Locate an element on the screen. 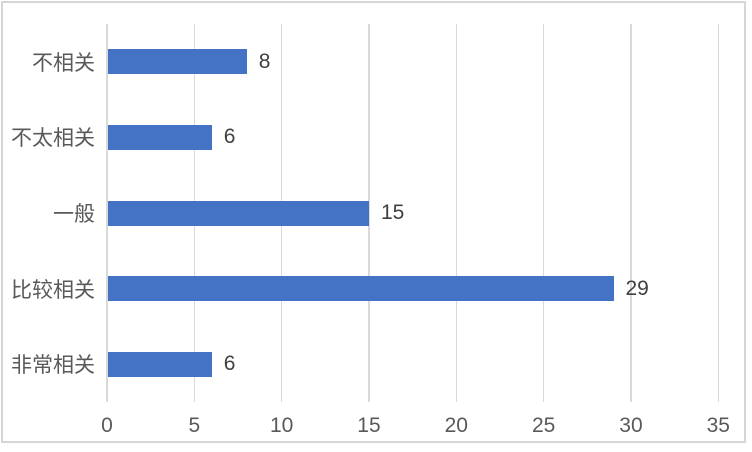  bar-不太相关 is located at coordinates (160, 137).